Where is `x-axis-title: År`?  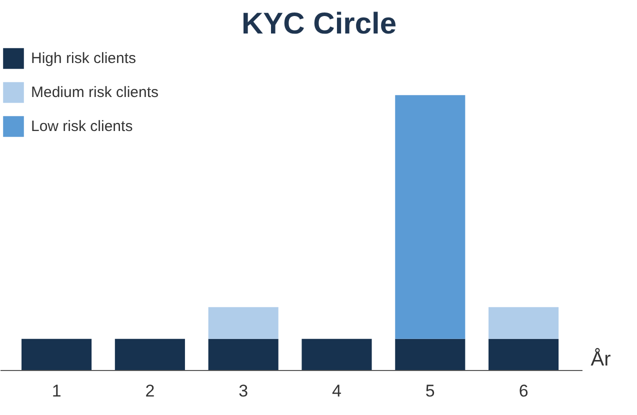 x-axis-title: År is located at coordinates (601, 359).